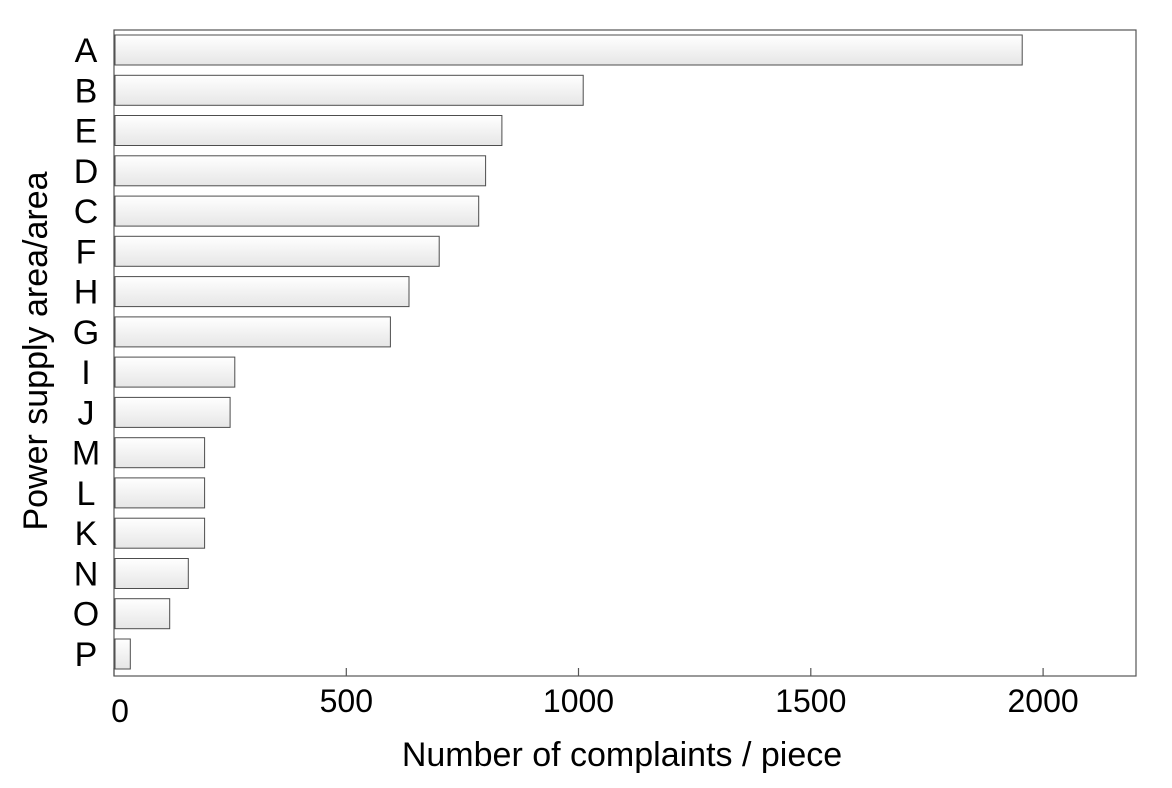 Image resolution: width=1172 pixels, height=788 pixels. I want to click on x-tick-label-1500: 1500, so click(810, 701).